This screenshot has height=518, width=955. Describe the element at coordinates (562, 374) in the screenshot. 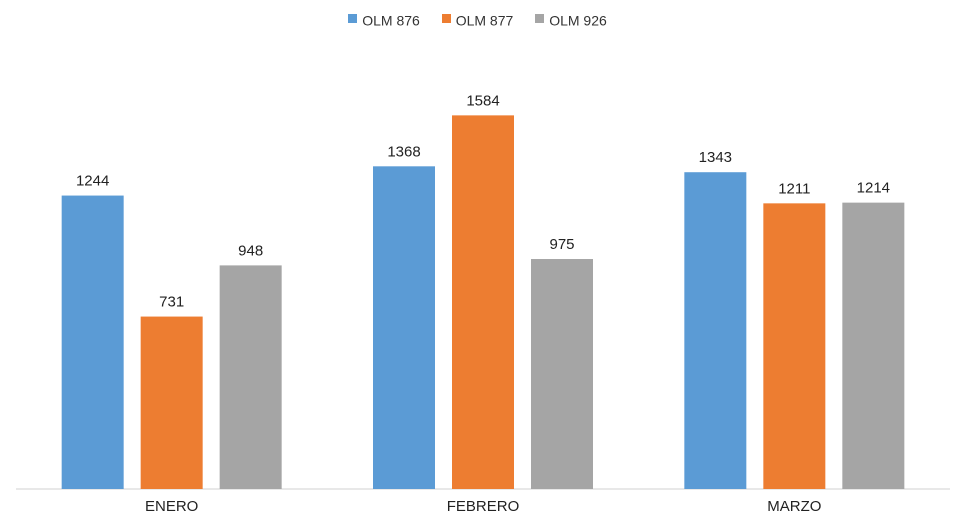

I see `bar-olm-926-febrero` at that location.